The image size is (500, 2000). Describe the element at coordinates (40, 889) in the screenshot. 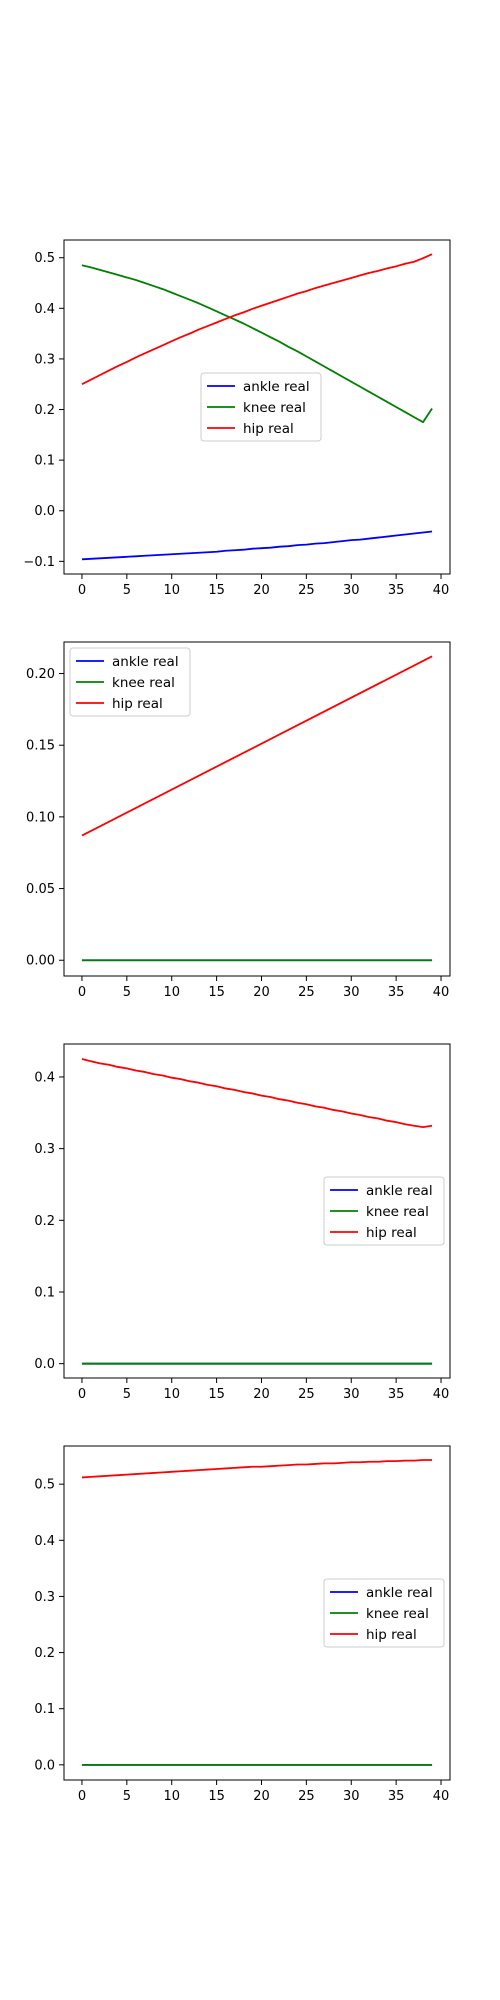

I see `y-tick-label: 0.05` at that location.